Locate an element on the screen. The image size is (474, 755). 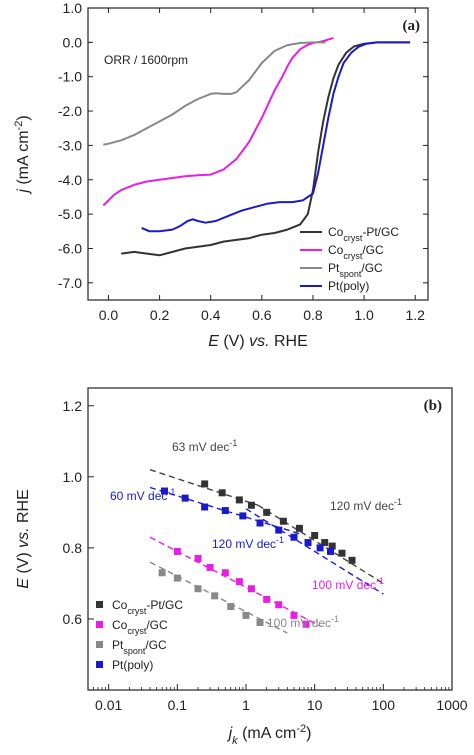
panel-tag-b: (b) is located at coordinates (433, 406).